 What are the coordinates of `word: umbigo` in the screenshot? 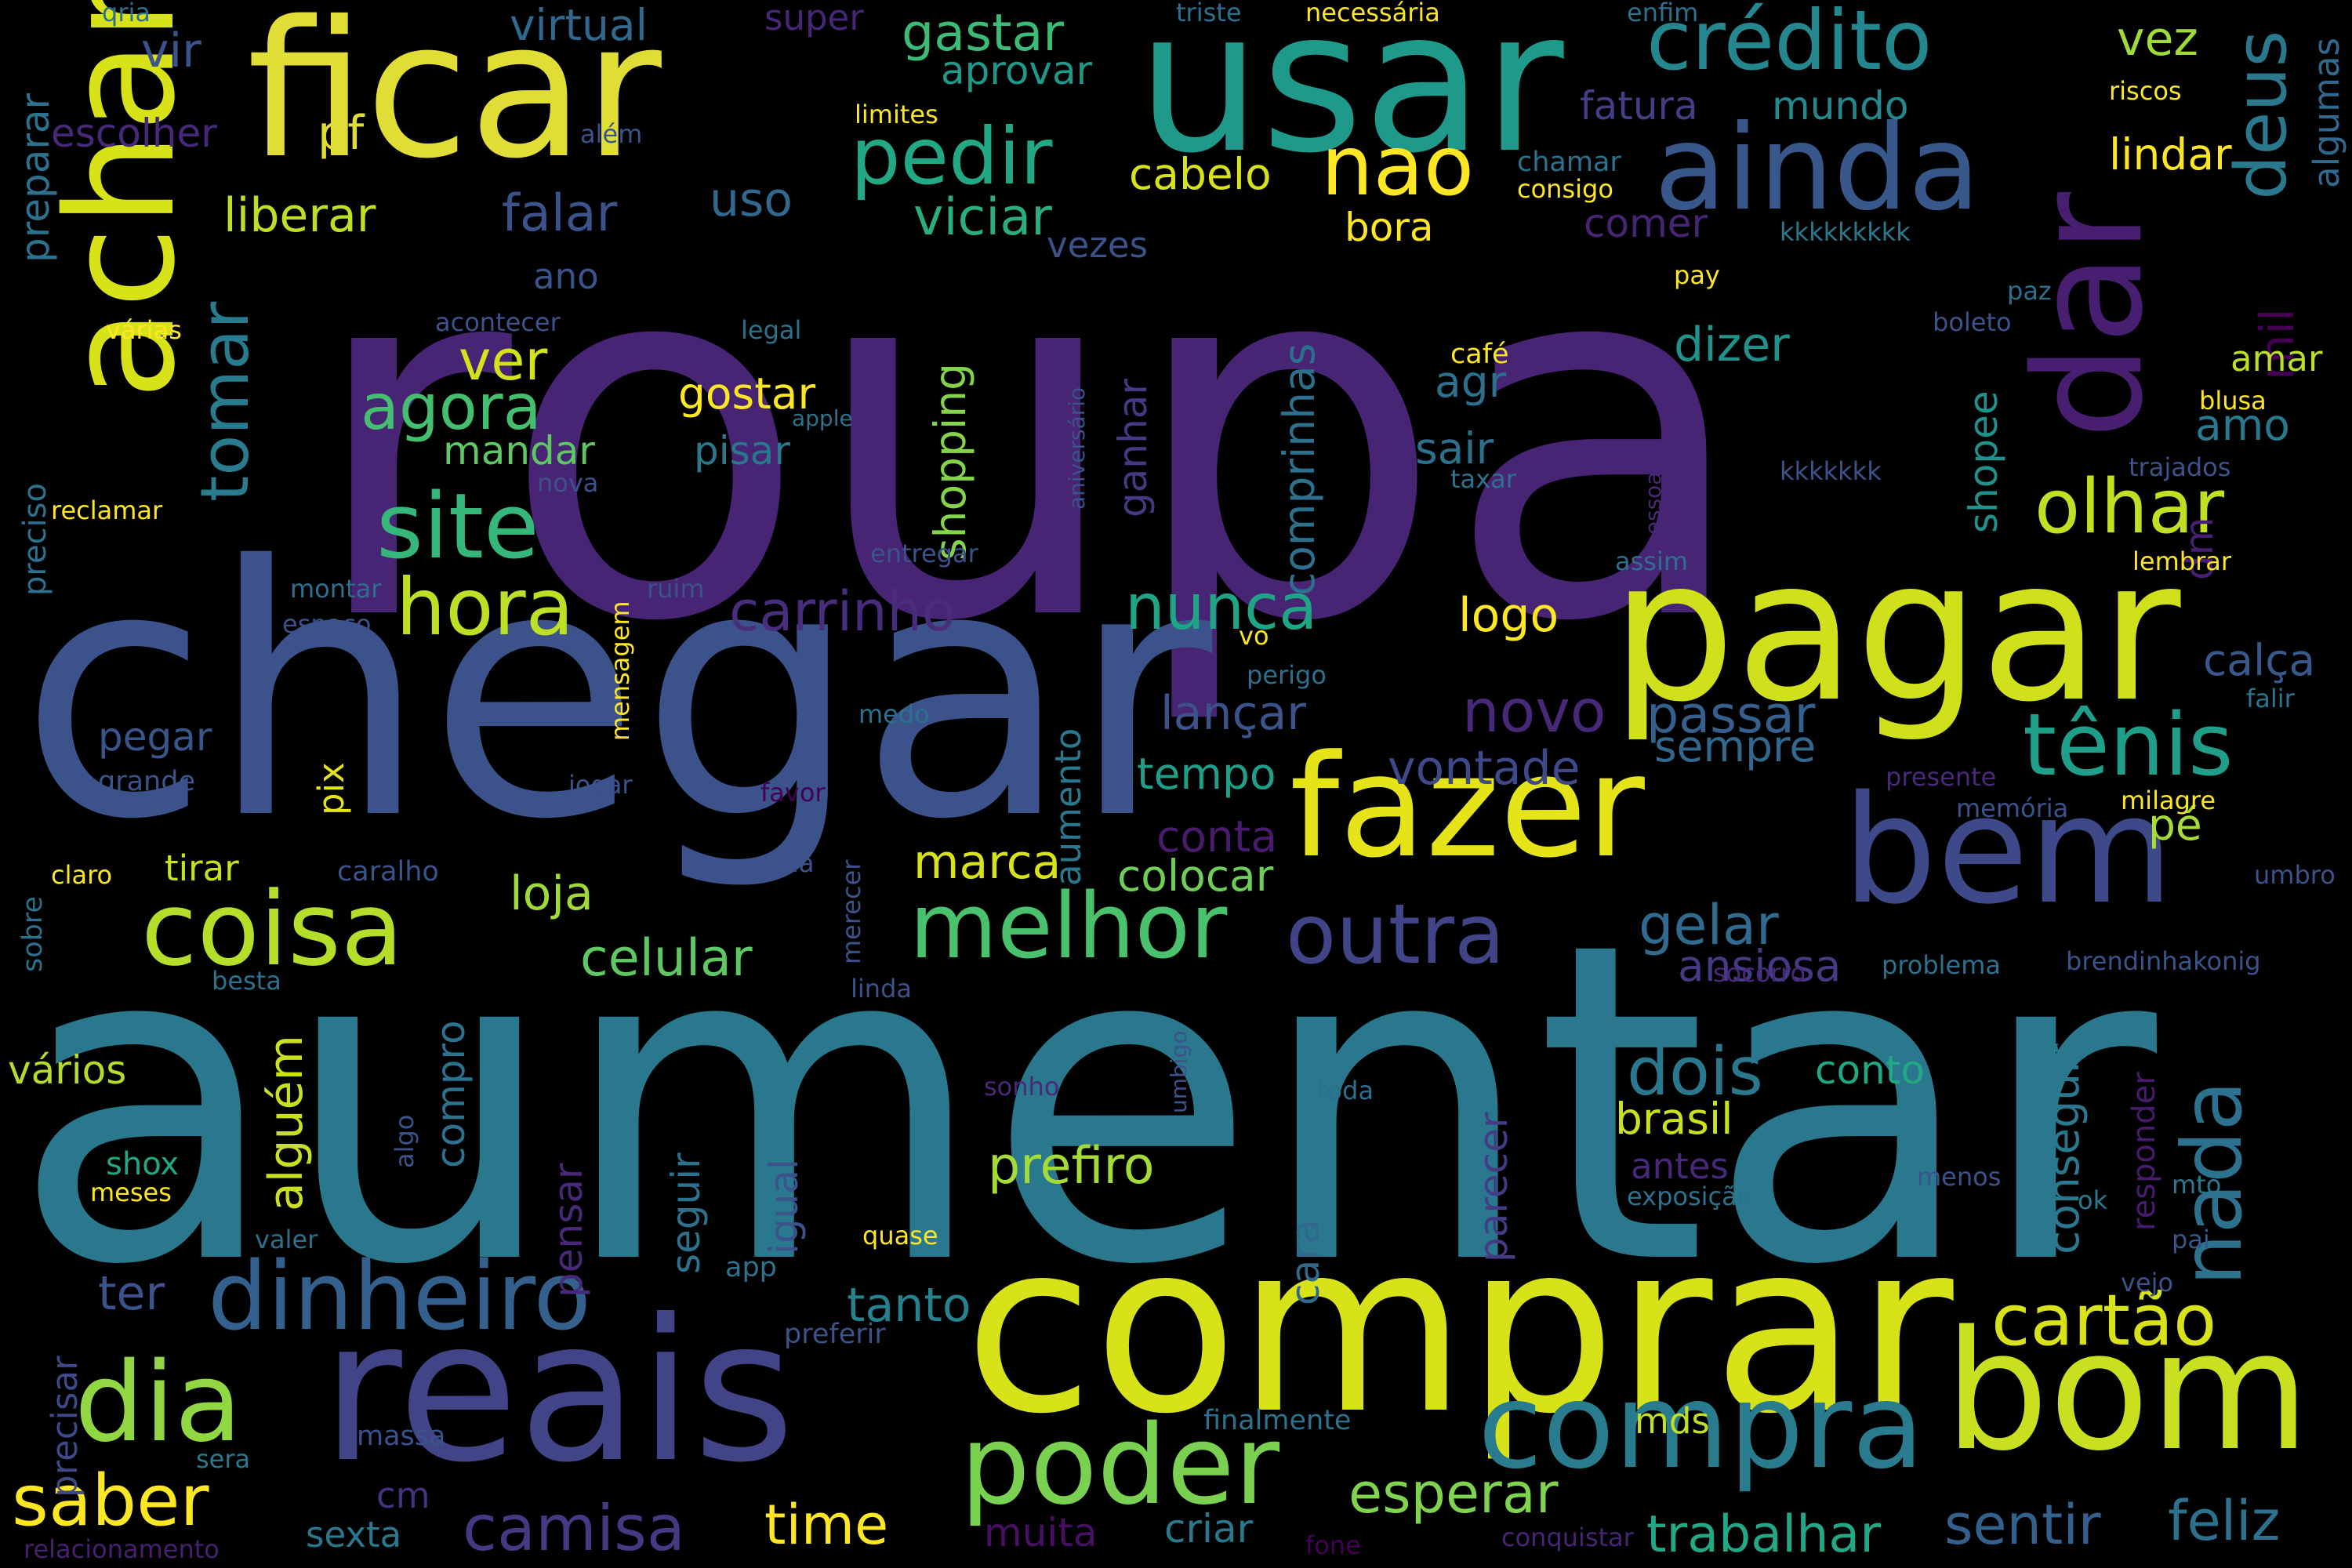 It's located at (1179, 1071).